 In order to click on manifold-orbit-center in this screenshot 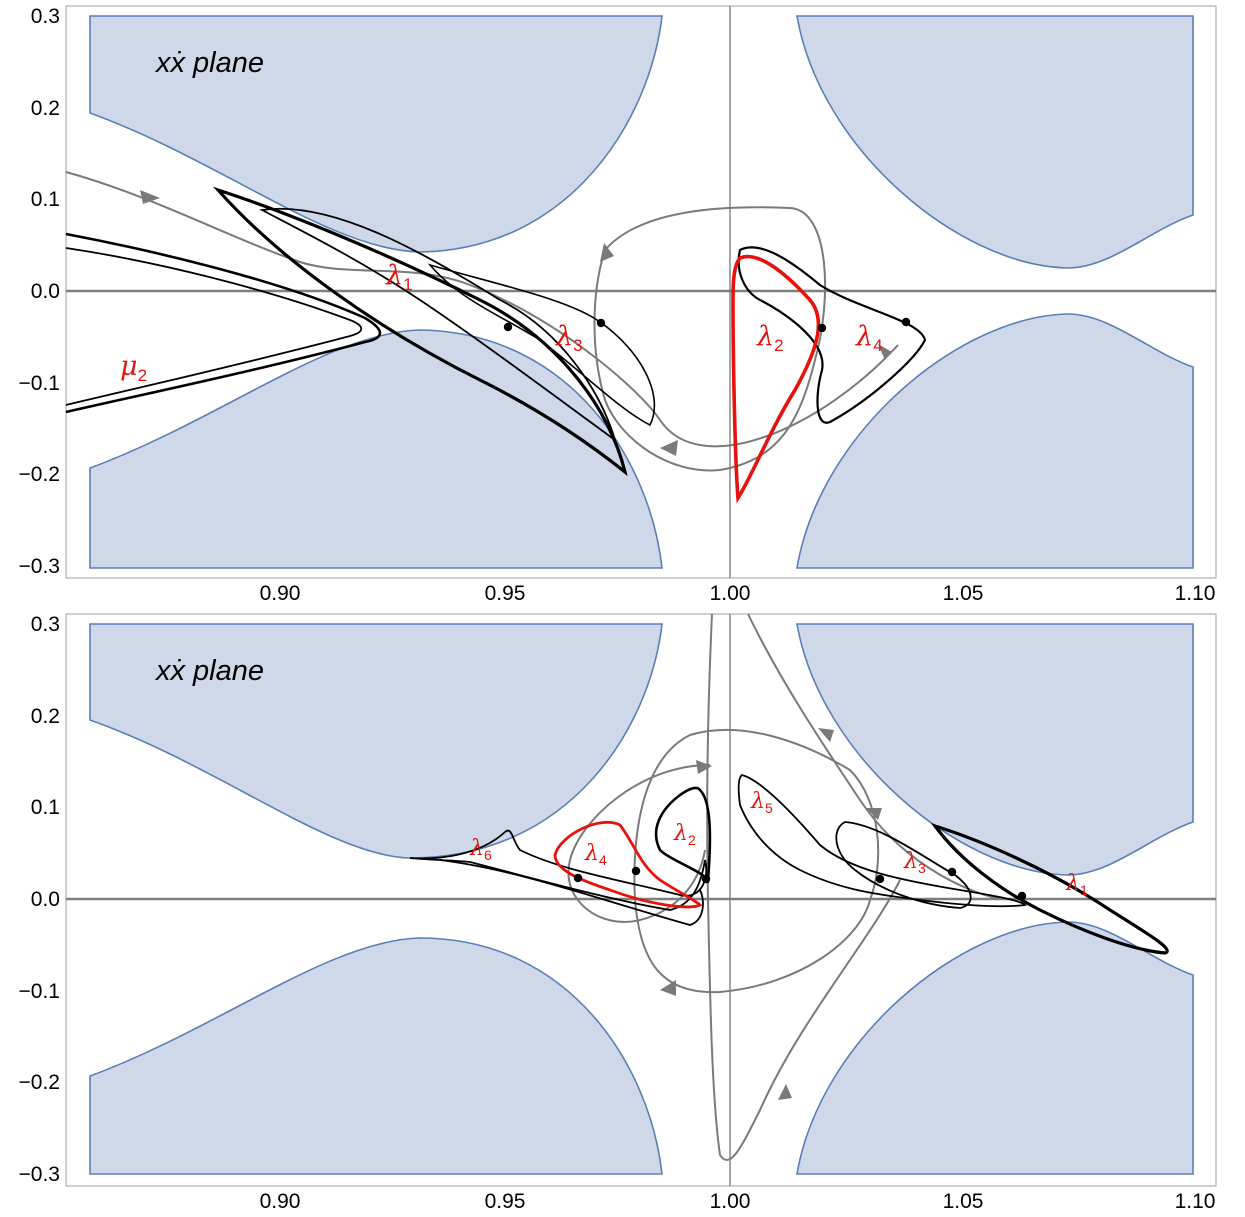, I will do `click(710, 339)`.